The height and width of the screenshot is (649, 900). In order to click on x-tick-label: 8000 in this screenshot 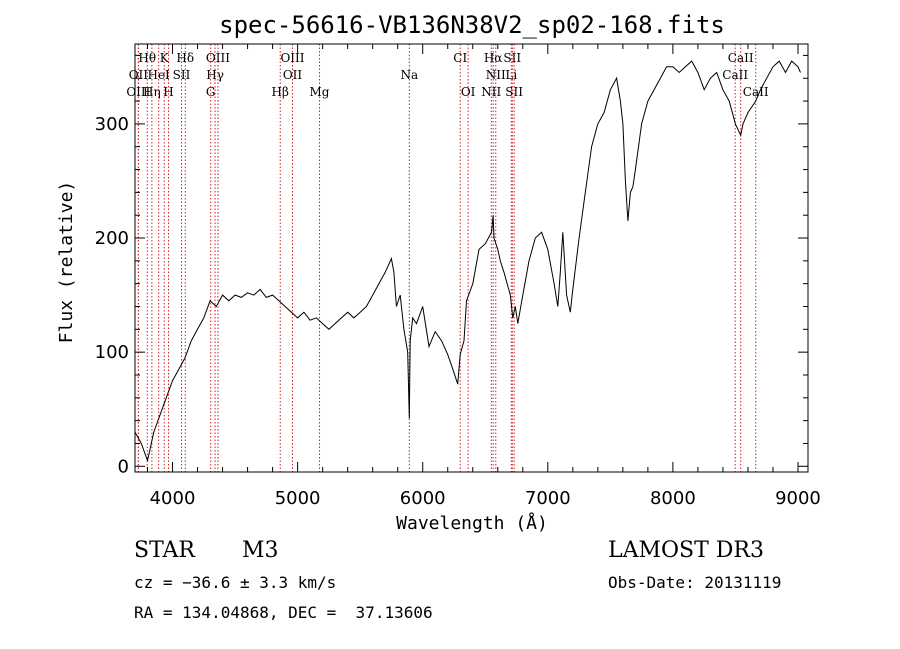, I will do `click(673, 498)`.